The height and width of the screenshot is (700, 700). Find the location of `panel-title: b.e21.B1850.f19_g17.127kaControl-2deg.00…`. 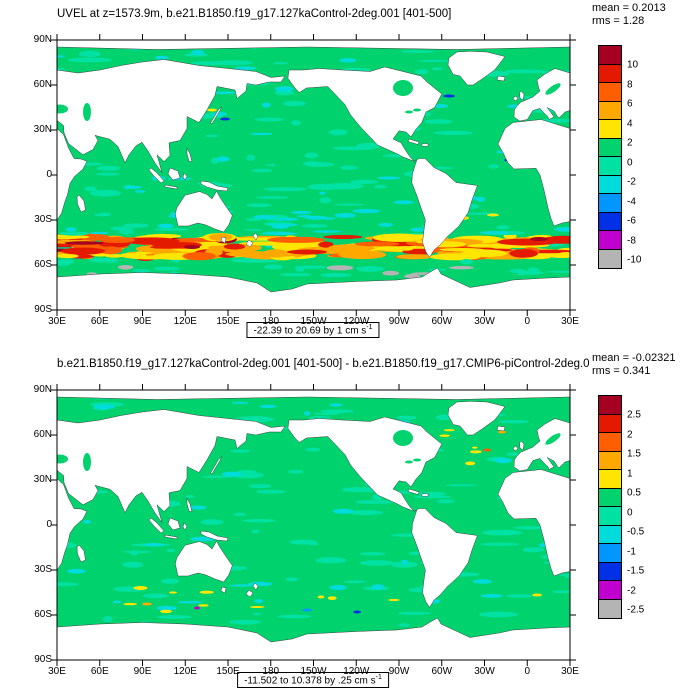

panel-title: b.e21.B1850.f19_g17.127kaControl-2deg.00… is located at coordinates (323, 364).